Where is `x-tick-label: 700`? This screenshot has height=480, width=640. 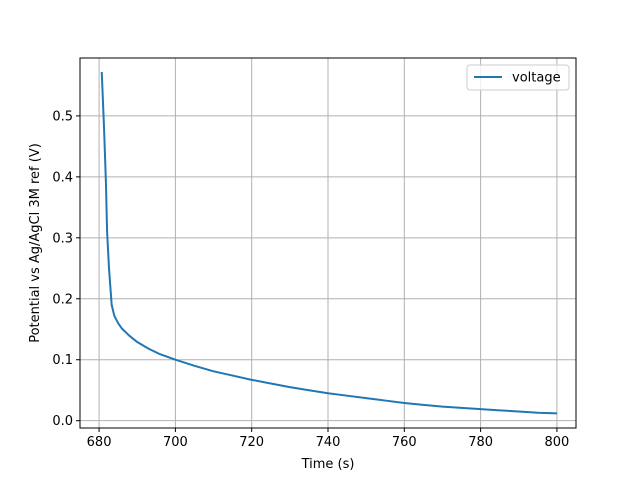 x-tick-label: 700 is located at coordinates (175, 442).